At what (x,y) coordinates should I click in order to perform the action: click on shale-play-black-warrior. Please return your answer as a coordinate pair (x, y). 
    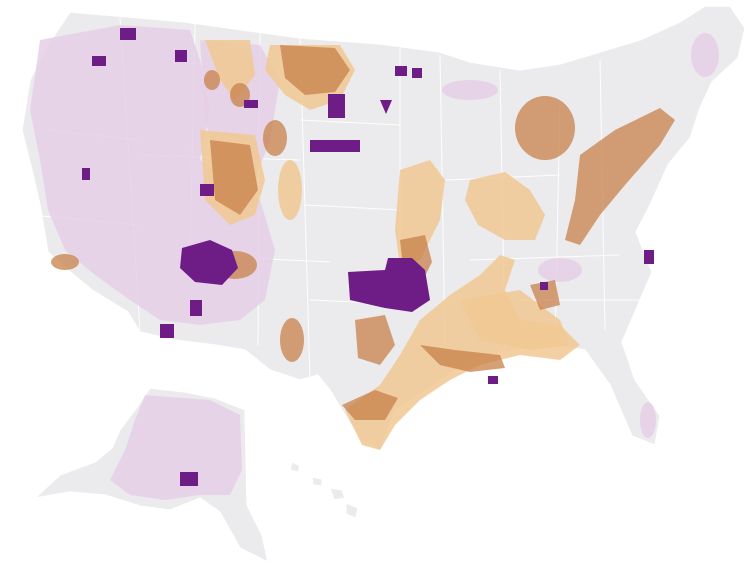
    Looking at the image, I should click on (545, 295).